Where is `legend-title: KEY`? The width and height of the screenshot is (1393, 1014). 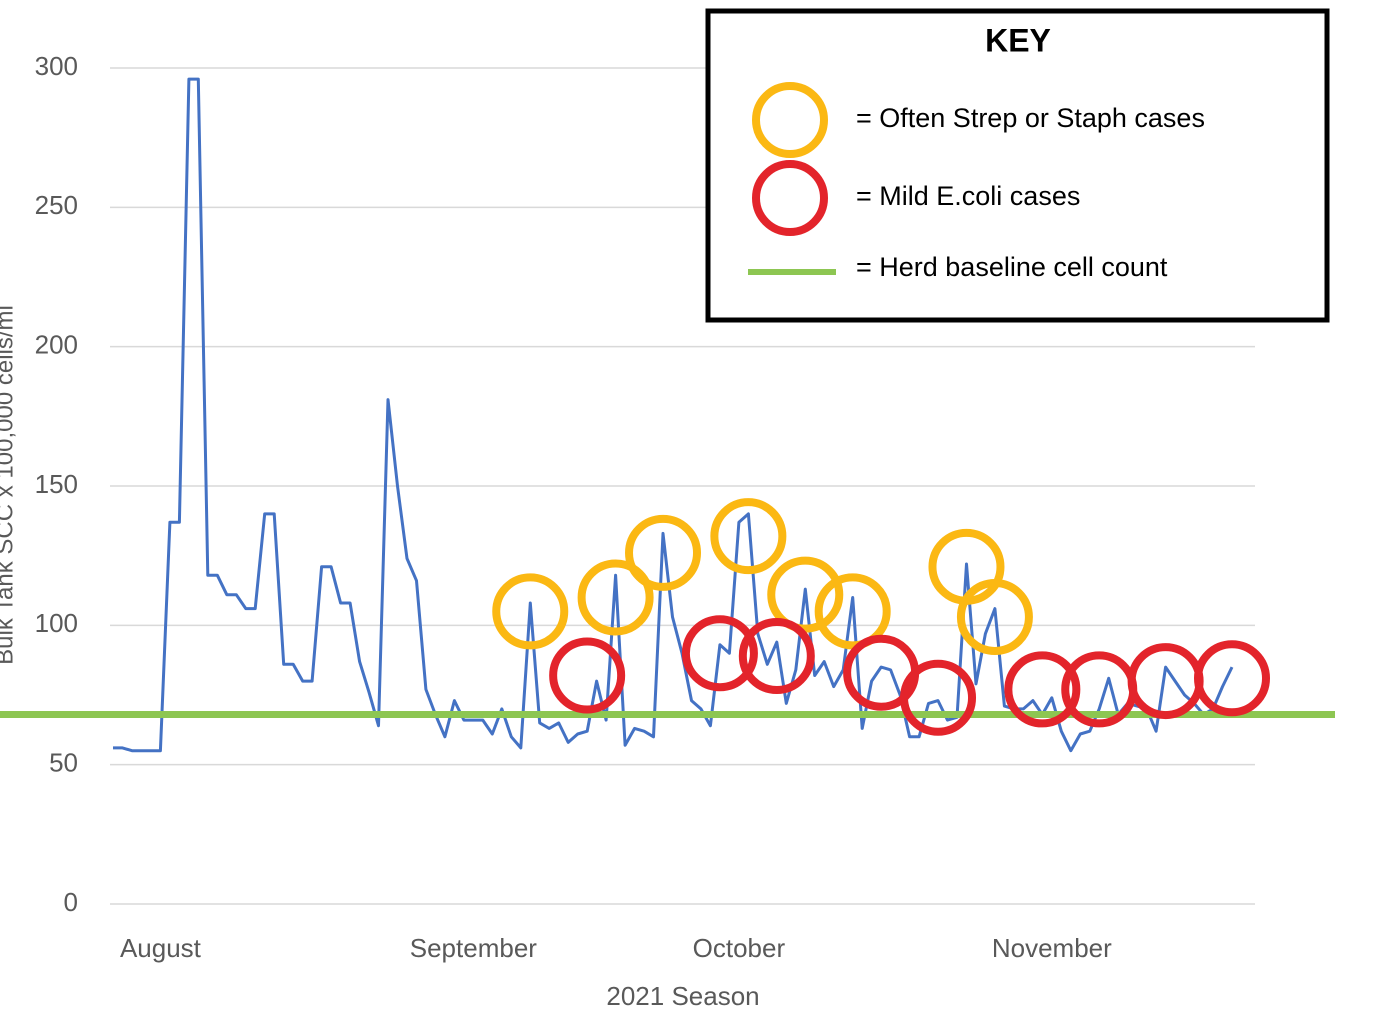 legend-title: KEY is located at coordinates (1018, 40).